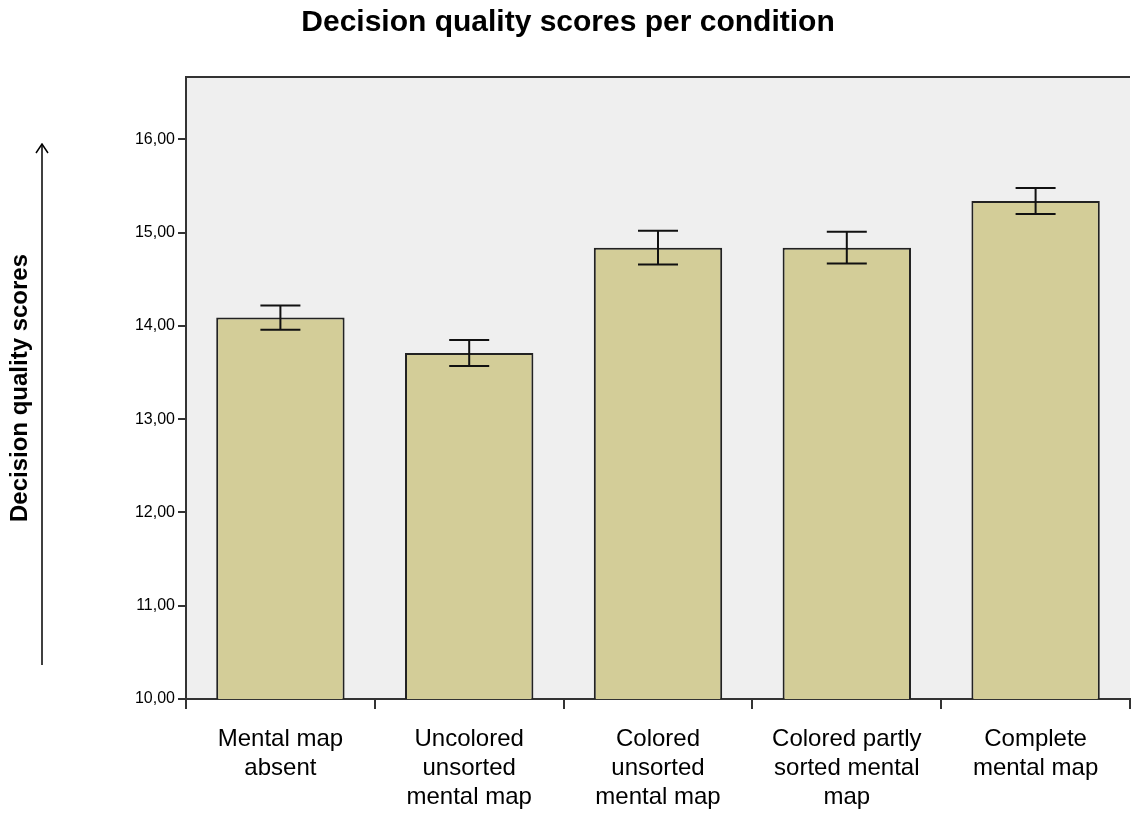 This screenshot has height=837, width=1135. What do you see at coordinates (19, 388) in the screenshot?
I see `y-axis-title: Decision quality scores` at bounding box center [19, 388].